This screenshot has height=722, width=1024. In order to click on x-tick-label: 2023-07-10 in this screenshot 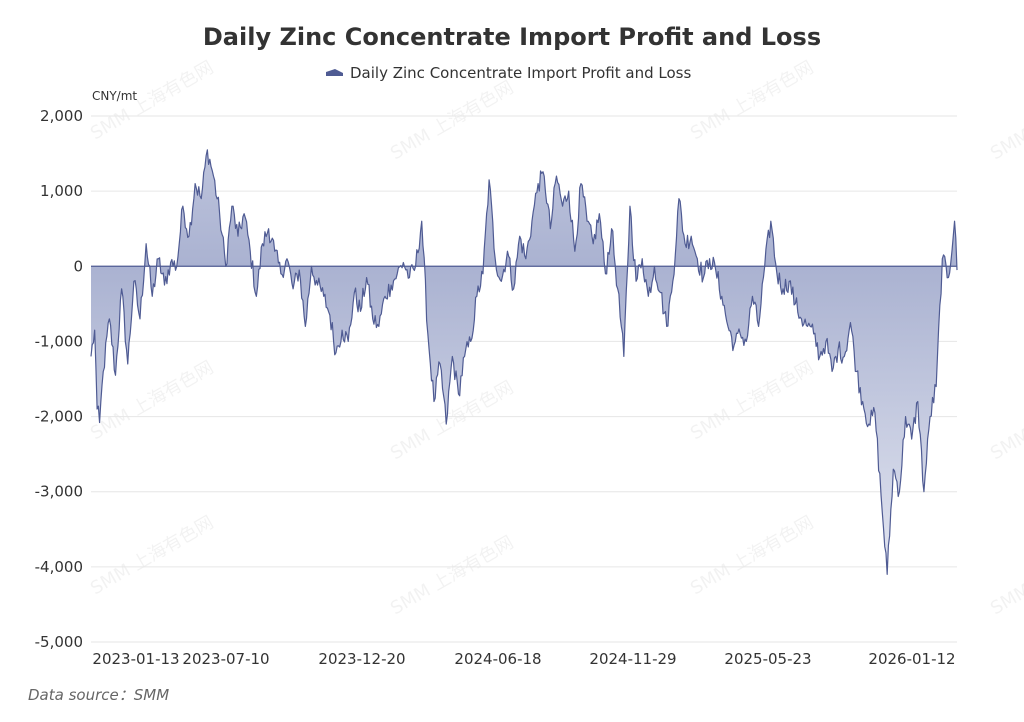, I will do `click(225, 659)`.